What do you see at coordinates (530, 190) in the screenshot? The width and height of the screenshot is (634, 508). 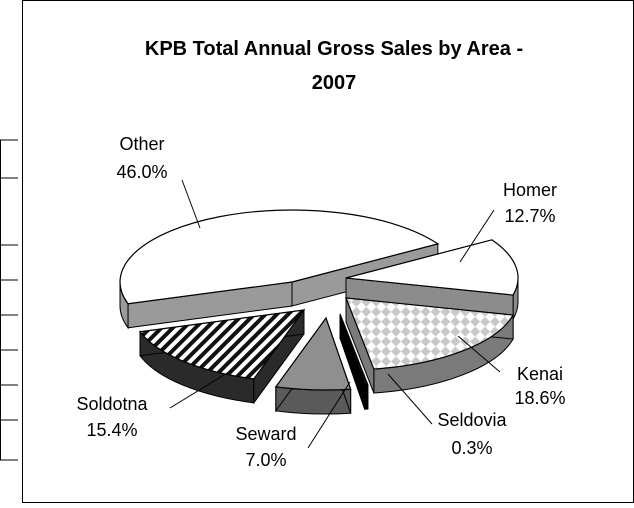 I see `slice-label-homer: Homer` at bounding box center [530, 190].